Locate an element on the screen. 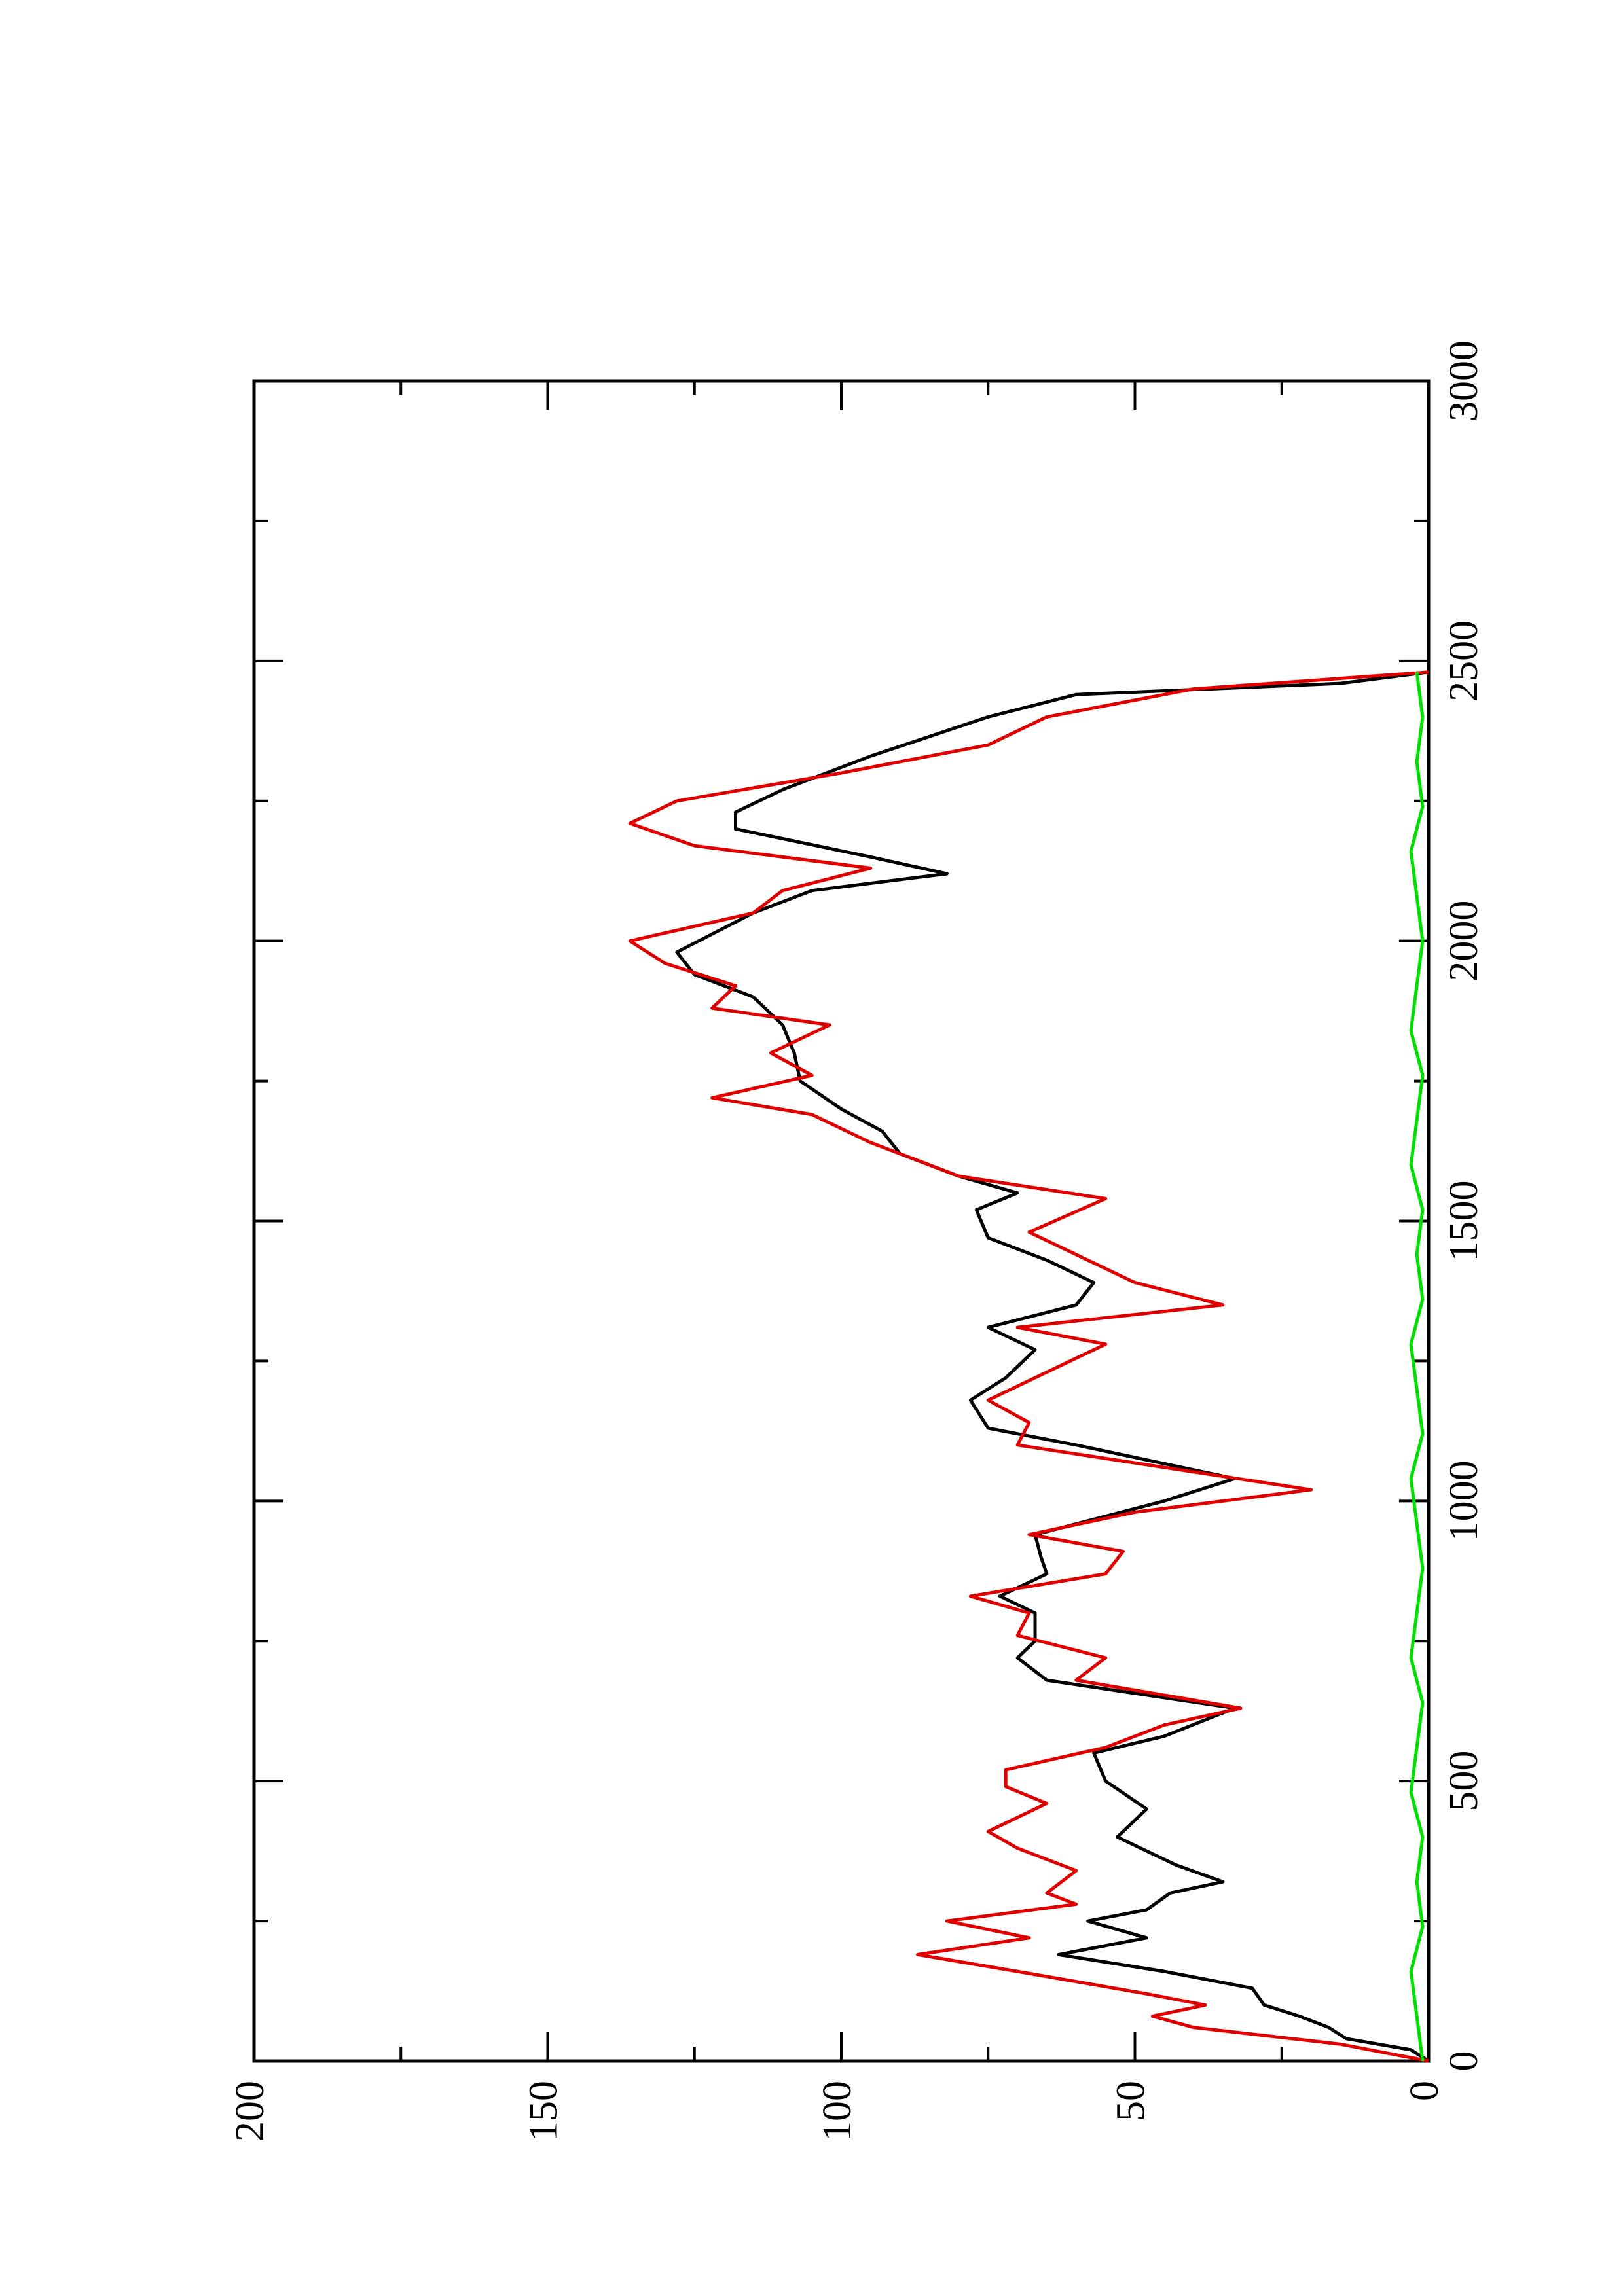 This screenshot has width=1623, height=2296. y-tick-label: 200 is located at coordinates (250, 2111).